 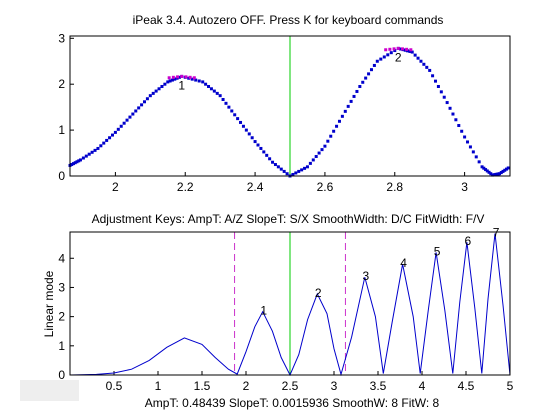 What do you see at coordinates (466, 386) in the screenshot?
I see `x-tick-label: 4.5` at bounding box center [466, 386].